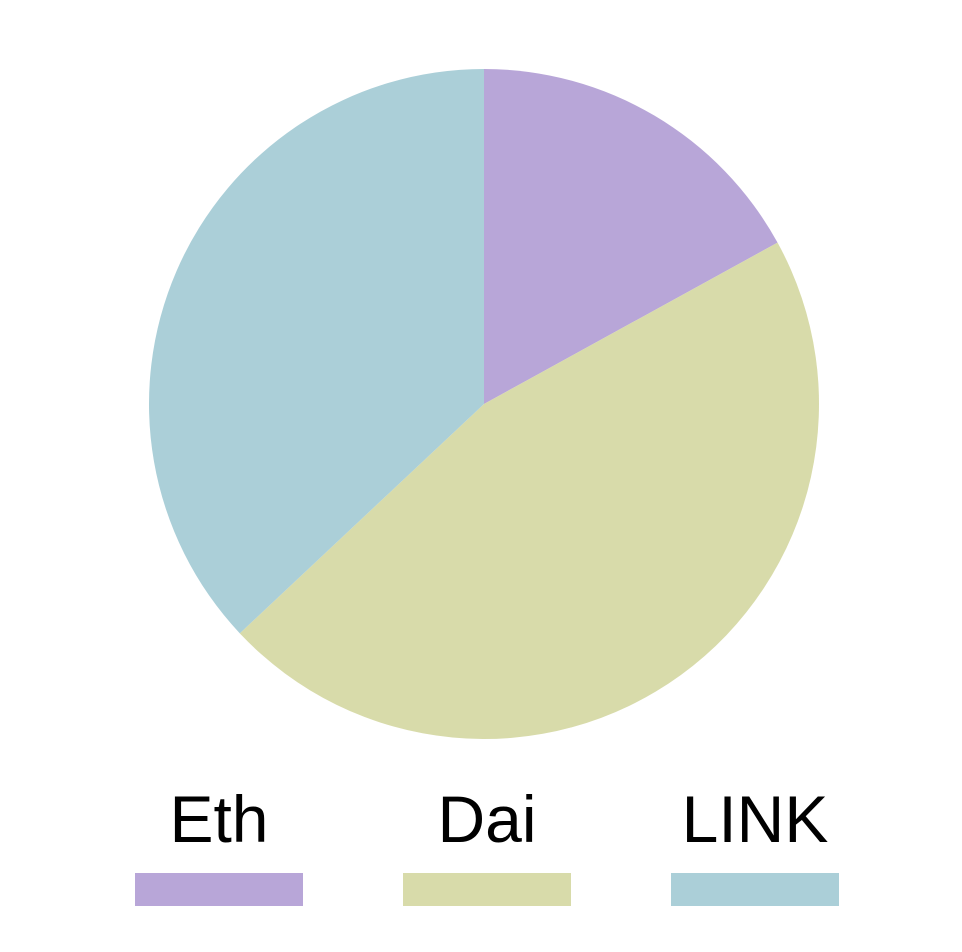  What do you see at coordinates (755, 889) in the screenshot?
I see `legend-swatch-link` at bounding box center [755, 889].